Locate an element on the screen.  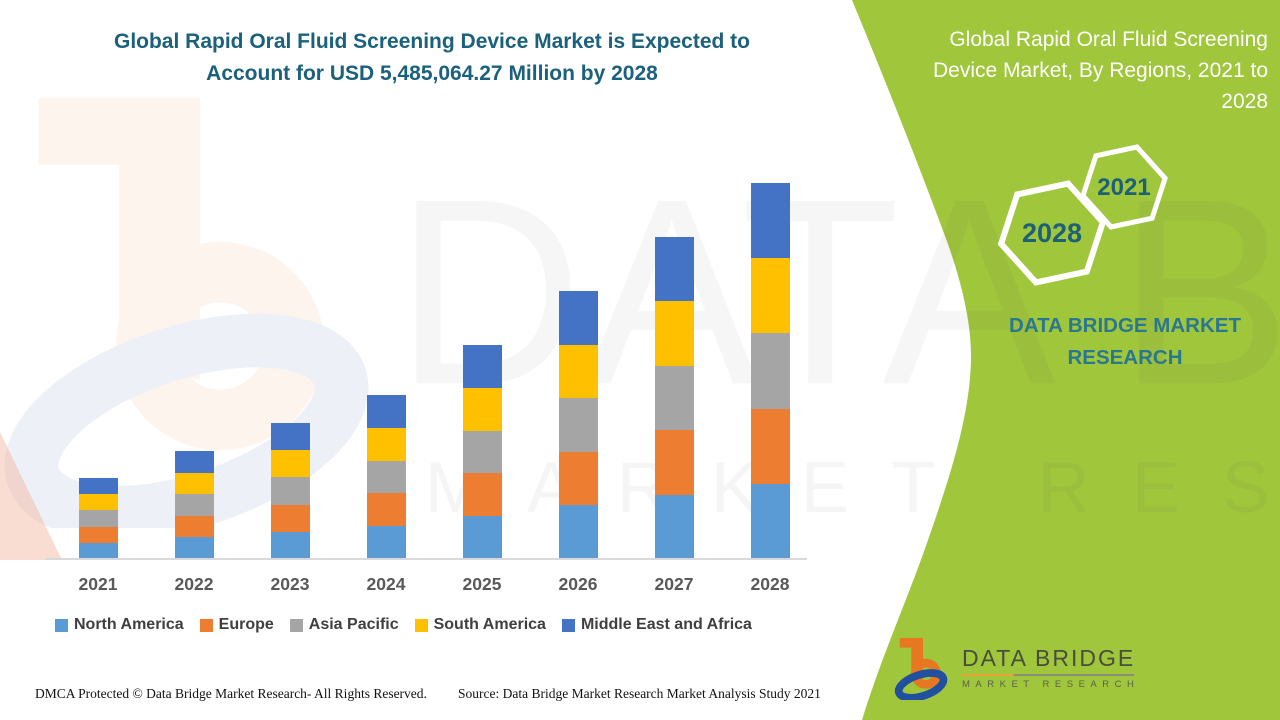
x-axis-label: 2027 is located at coordinates (674, 584).